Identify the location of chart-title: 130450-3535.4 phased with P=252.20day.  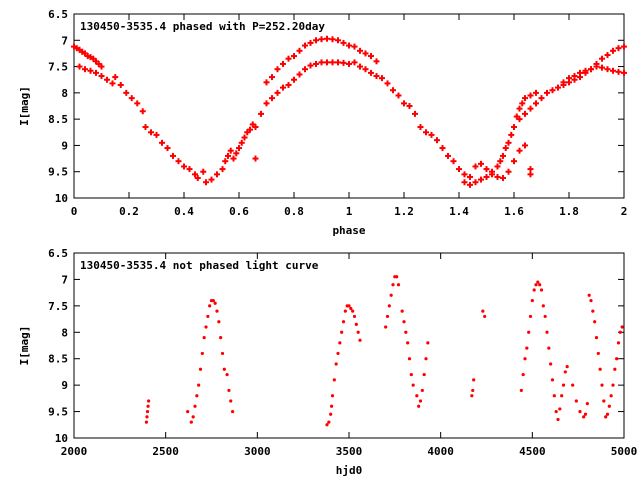
(202, 26).